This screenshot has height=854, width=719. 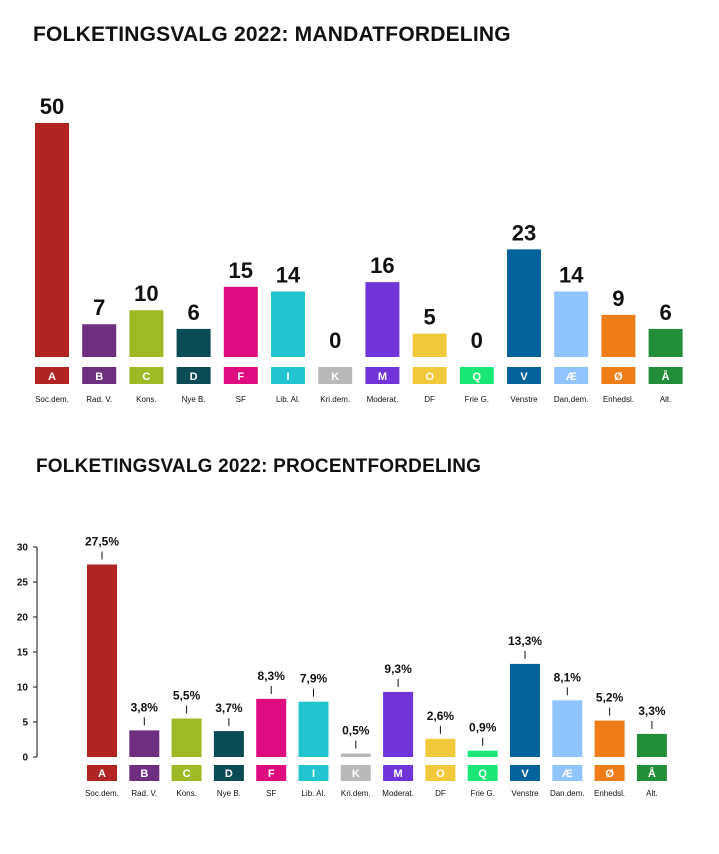 What do you see at coordinates (665, 312) in the screenshot?
I see `value-label-Å: 6` at bounding box center [665, 312].